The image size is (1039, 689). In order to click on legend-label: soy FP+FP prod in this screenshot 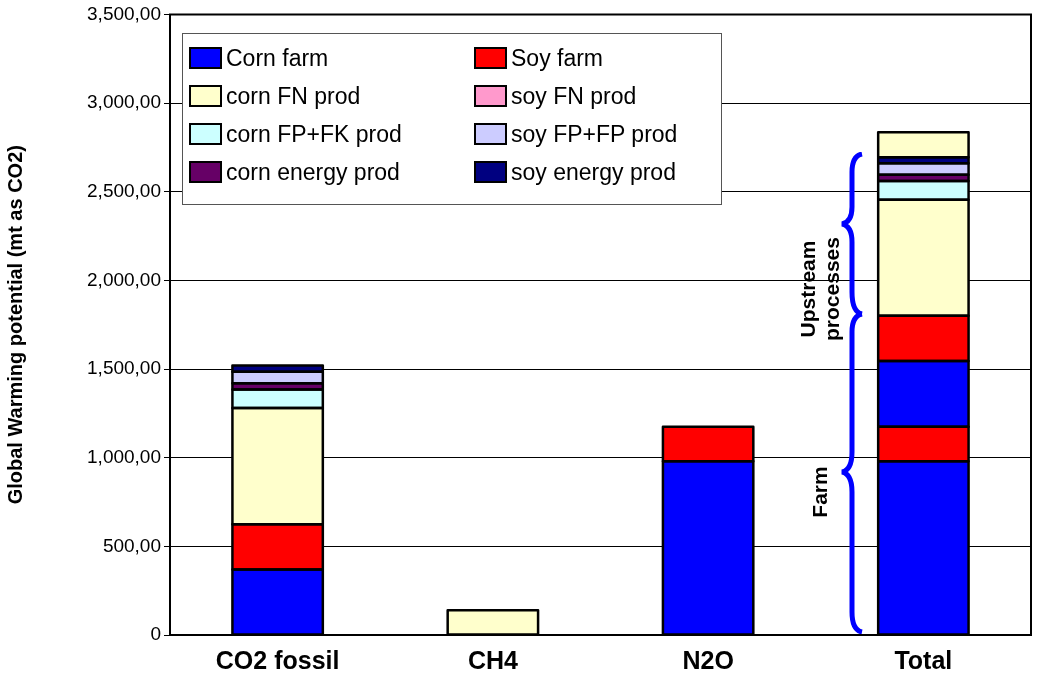, I will do `click(594, 134)`.